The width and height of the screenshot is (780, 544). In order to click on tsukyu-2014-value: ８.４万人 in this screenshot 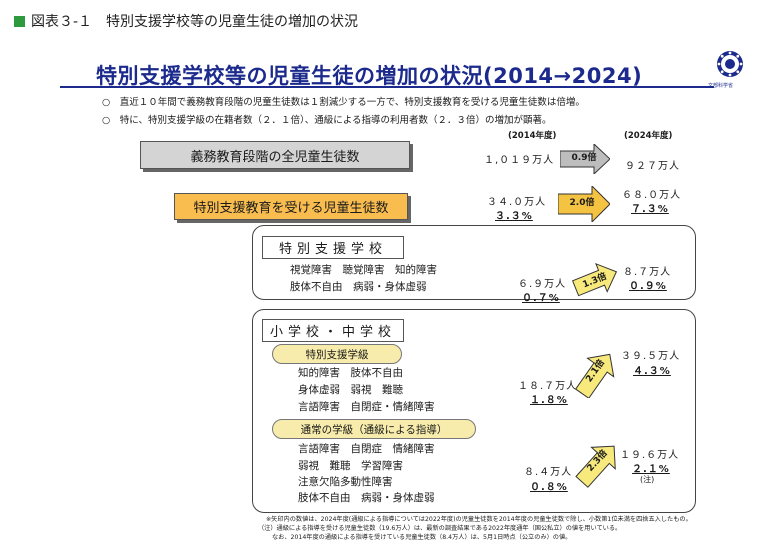, I will do `click(548, 472)`.